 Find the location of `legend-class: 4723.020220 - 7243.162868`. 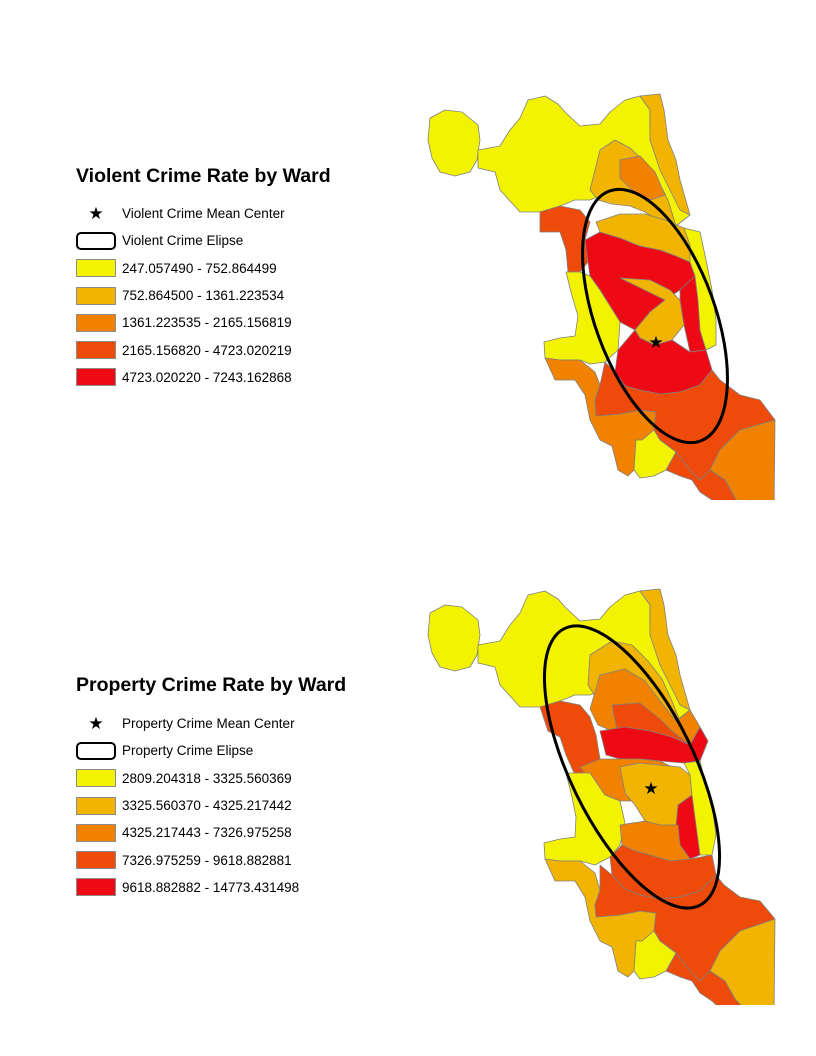

legend-class: 4723.020220 - 7243.162868 is located at coordinates (184, 377).